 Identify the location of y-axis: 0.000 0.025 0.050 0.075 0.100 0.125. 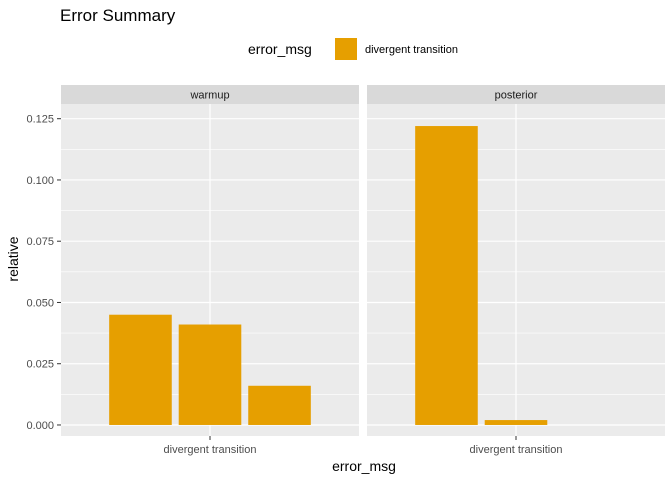
(43, 273).